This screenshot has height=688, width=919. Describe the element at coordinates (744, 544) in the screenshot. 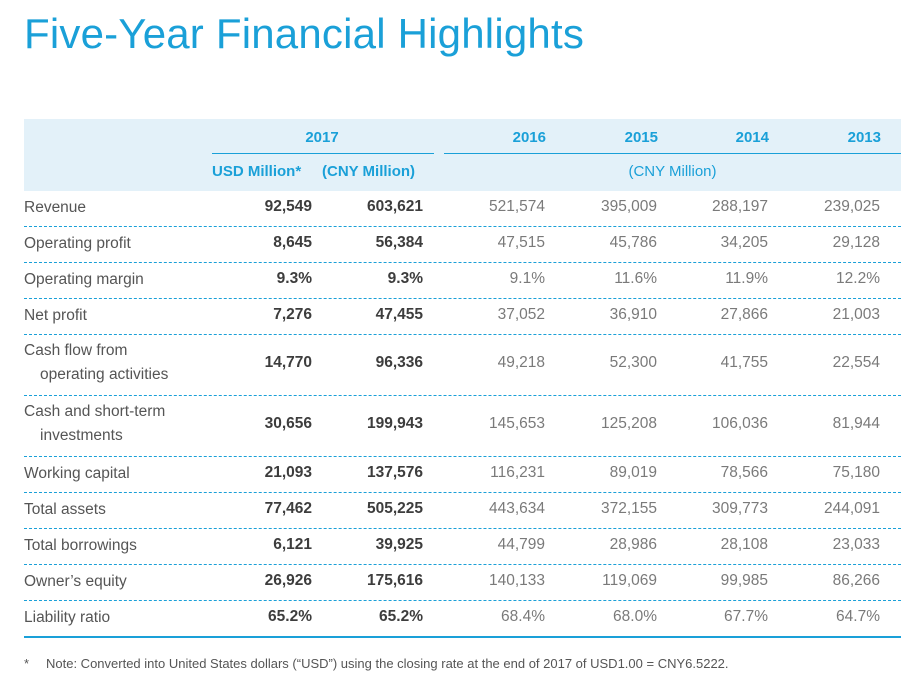

I see `value-cell: 28,108` at that location.